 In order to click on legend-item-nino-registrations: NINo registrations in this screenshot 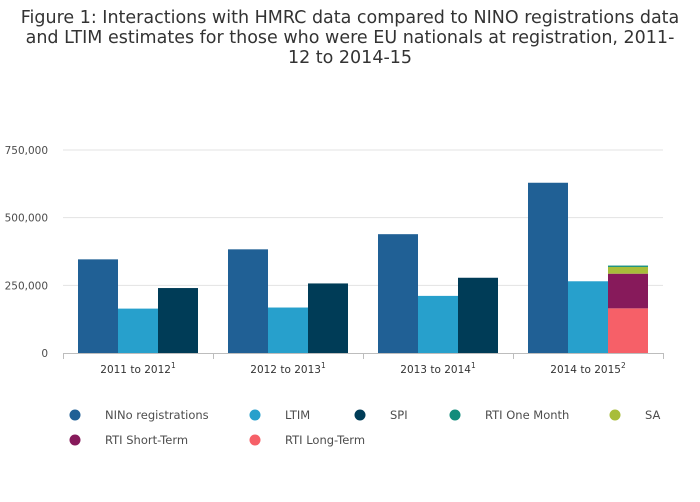, I will do `click(139, 415)`.